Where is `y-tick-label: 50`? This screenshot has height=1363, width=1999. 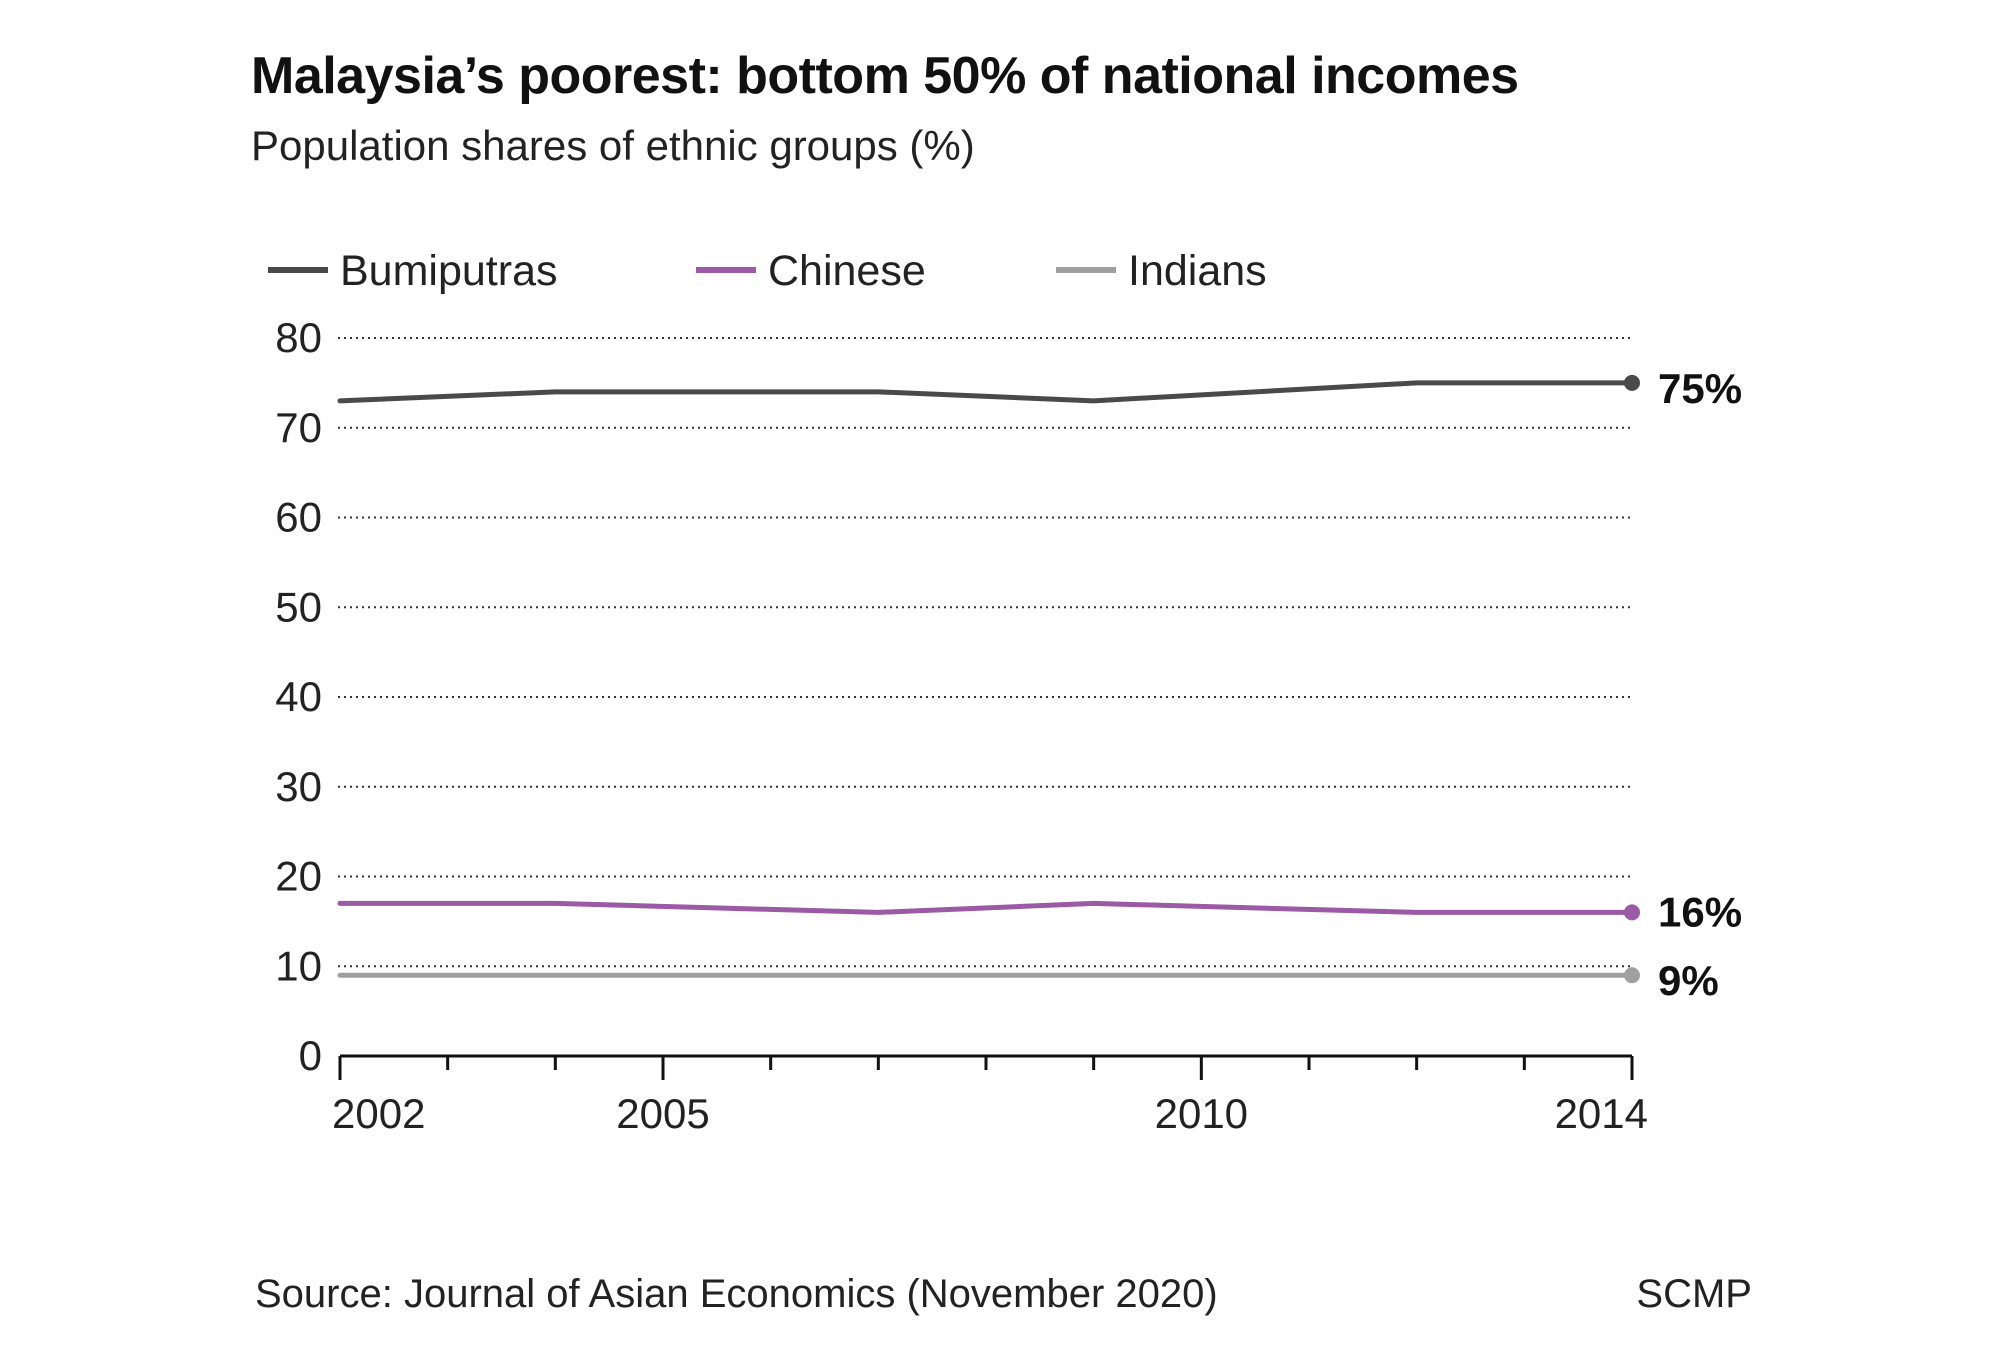 y-tick-label: 50 is located at coordinates (298, 606).